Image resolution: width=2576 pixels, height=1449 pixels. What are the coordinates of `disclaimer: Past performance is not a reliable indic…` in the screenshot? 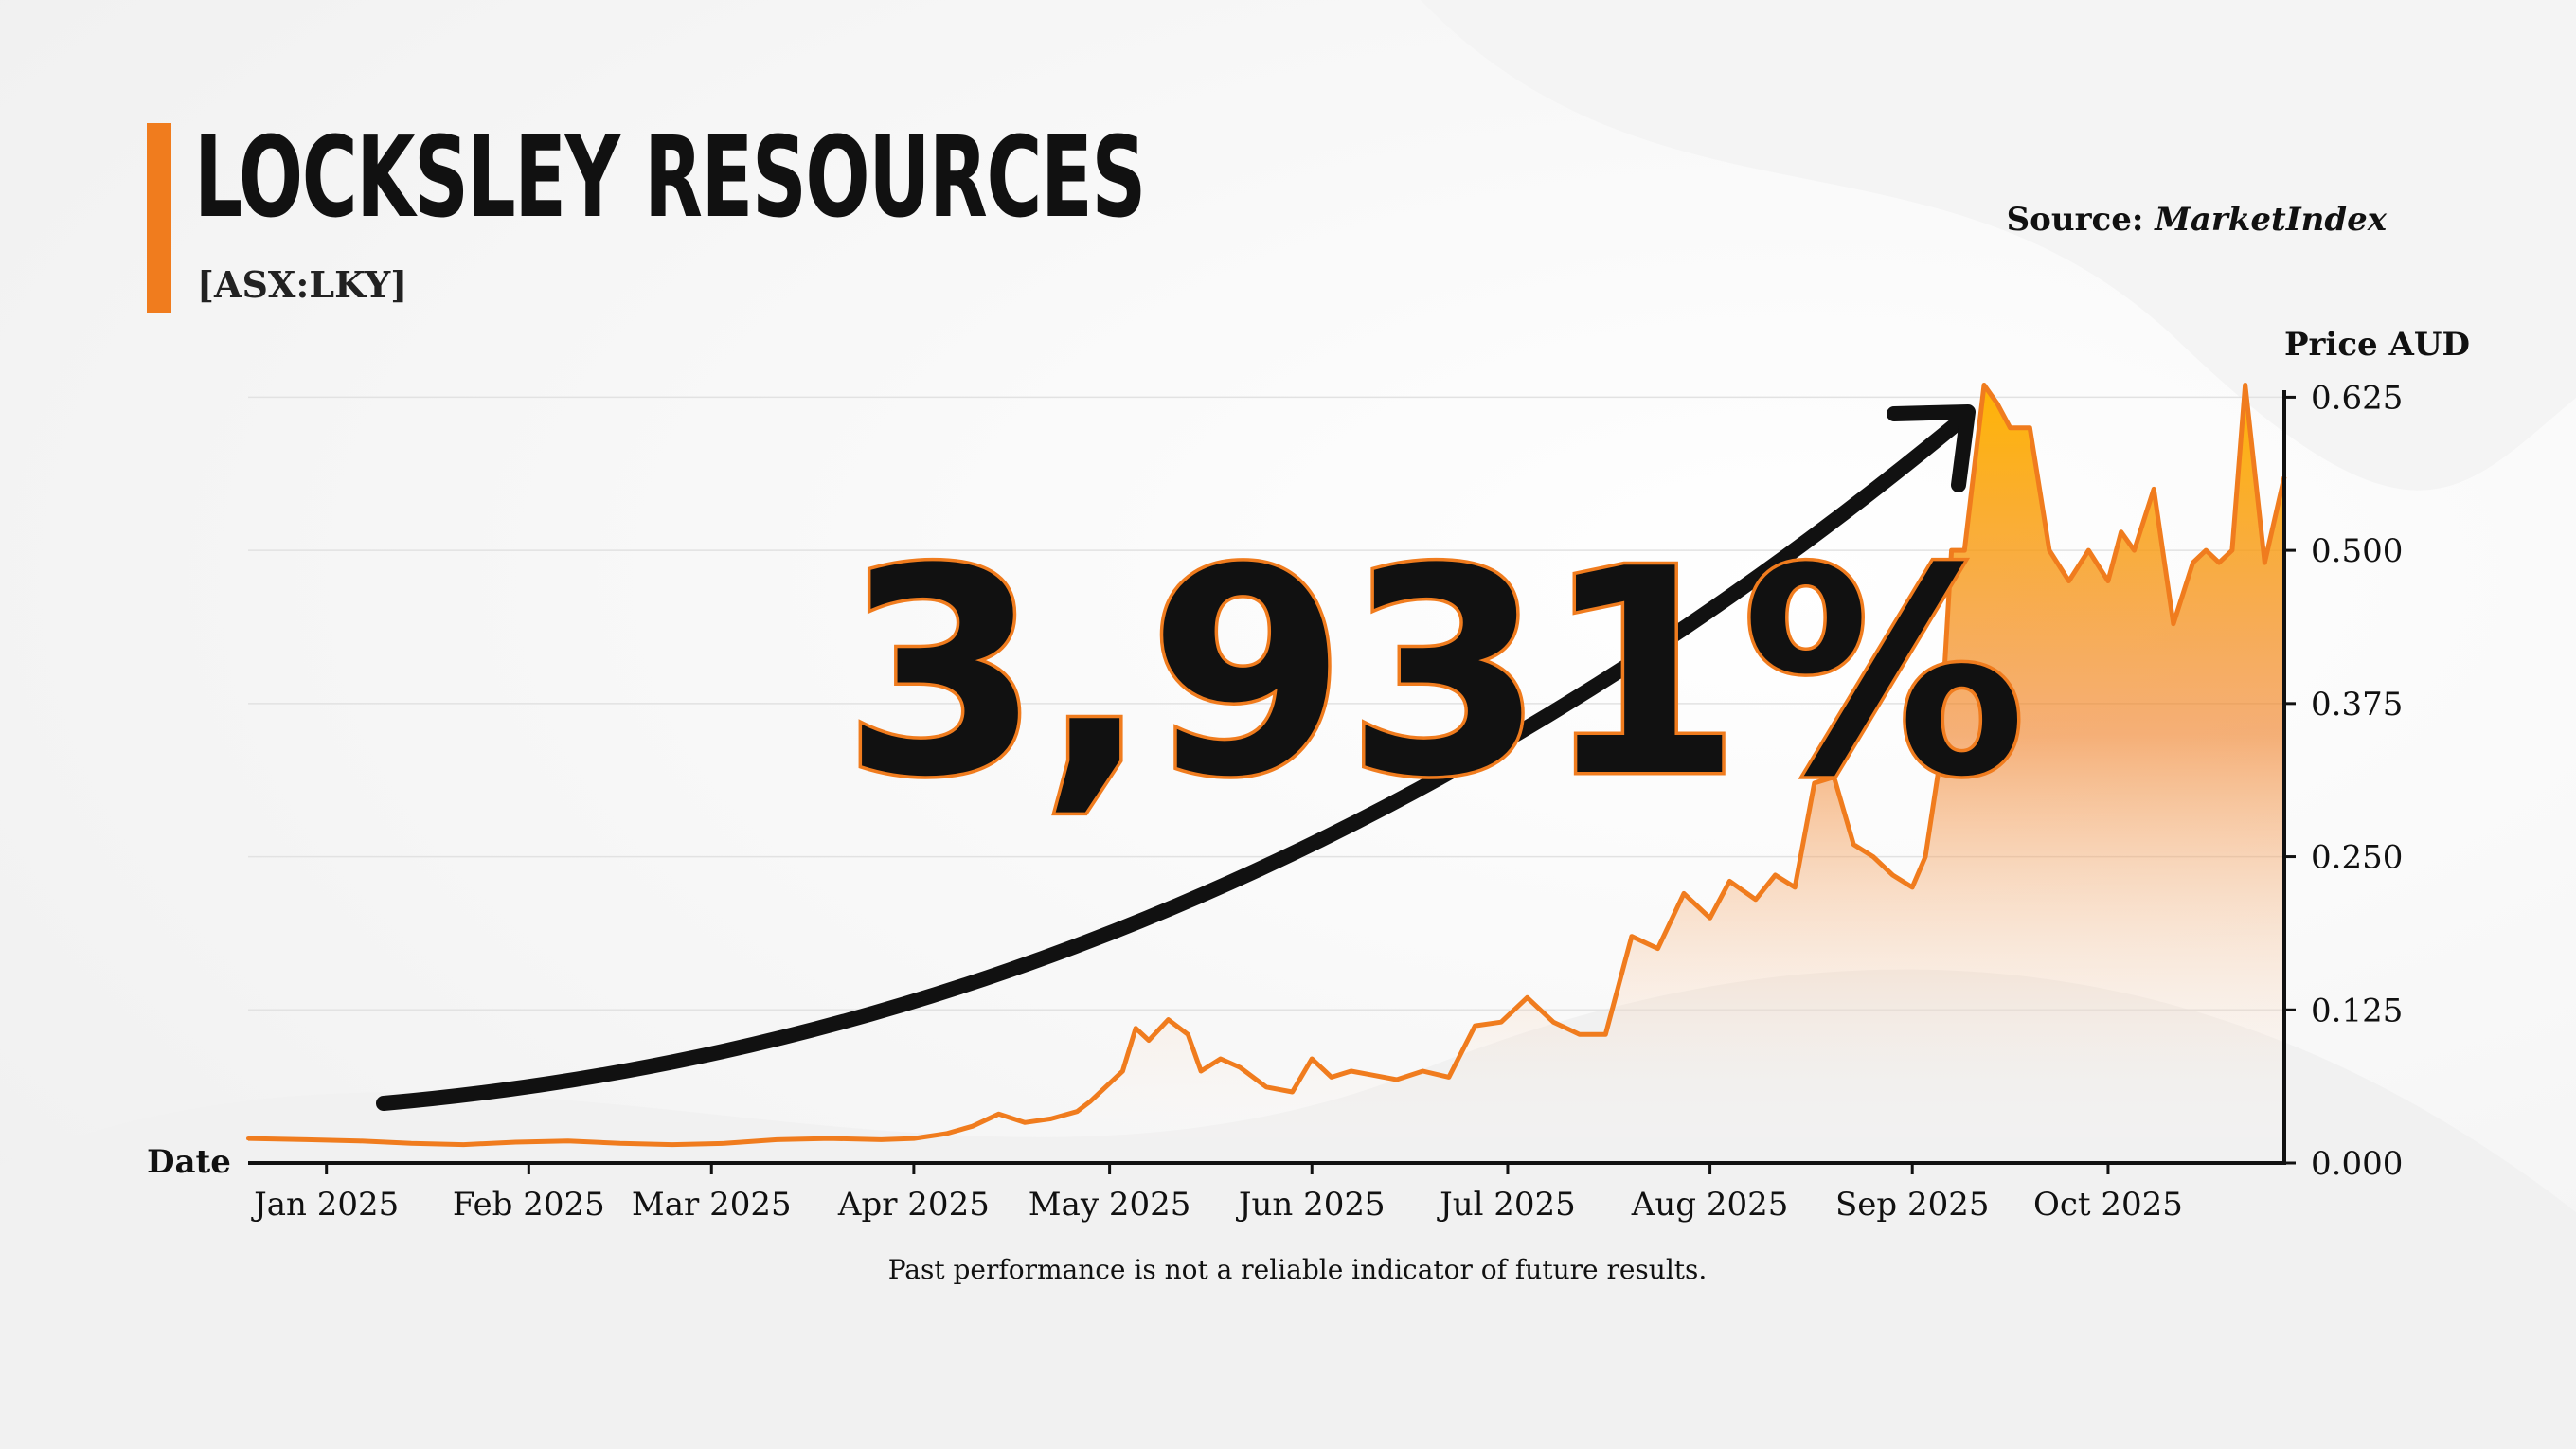 It's located at (1298, 1269).